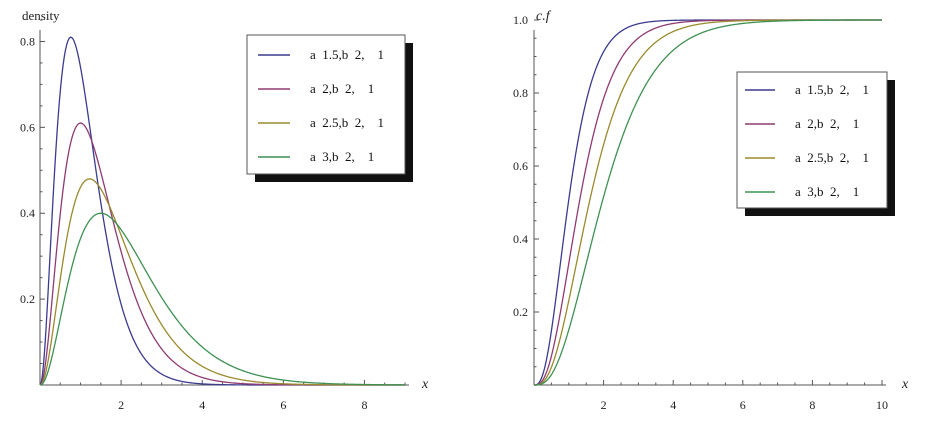  I want to click on cdf-y-tick-label: 0.8, so click(520, 93).